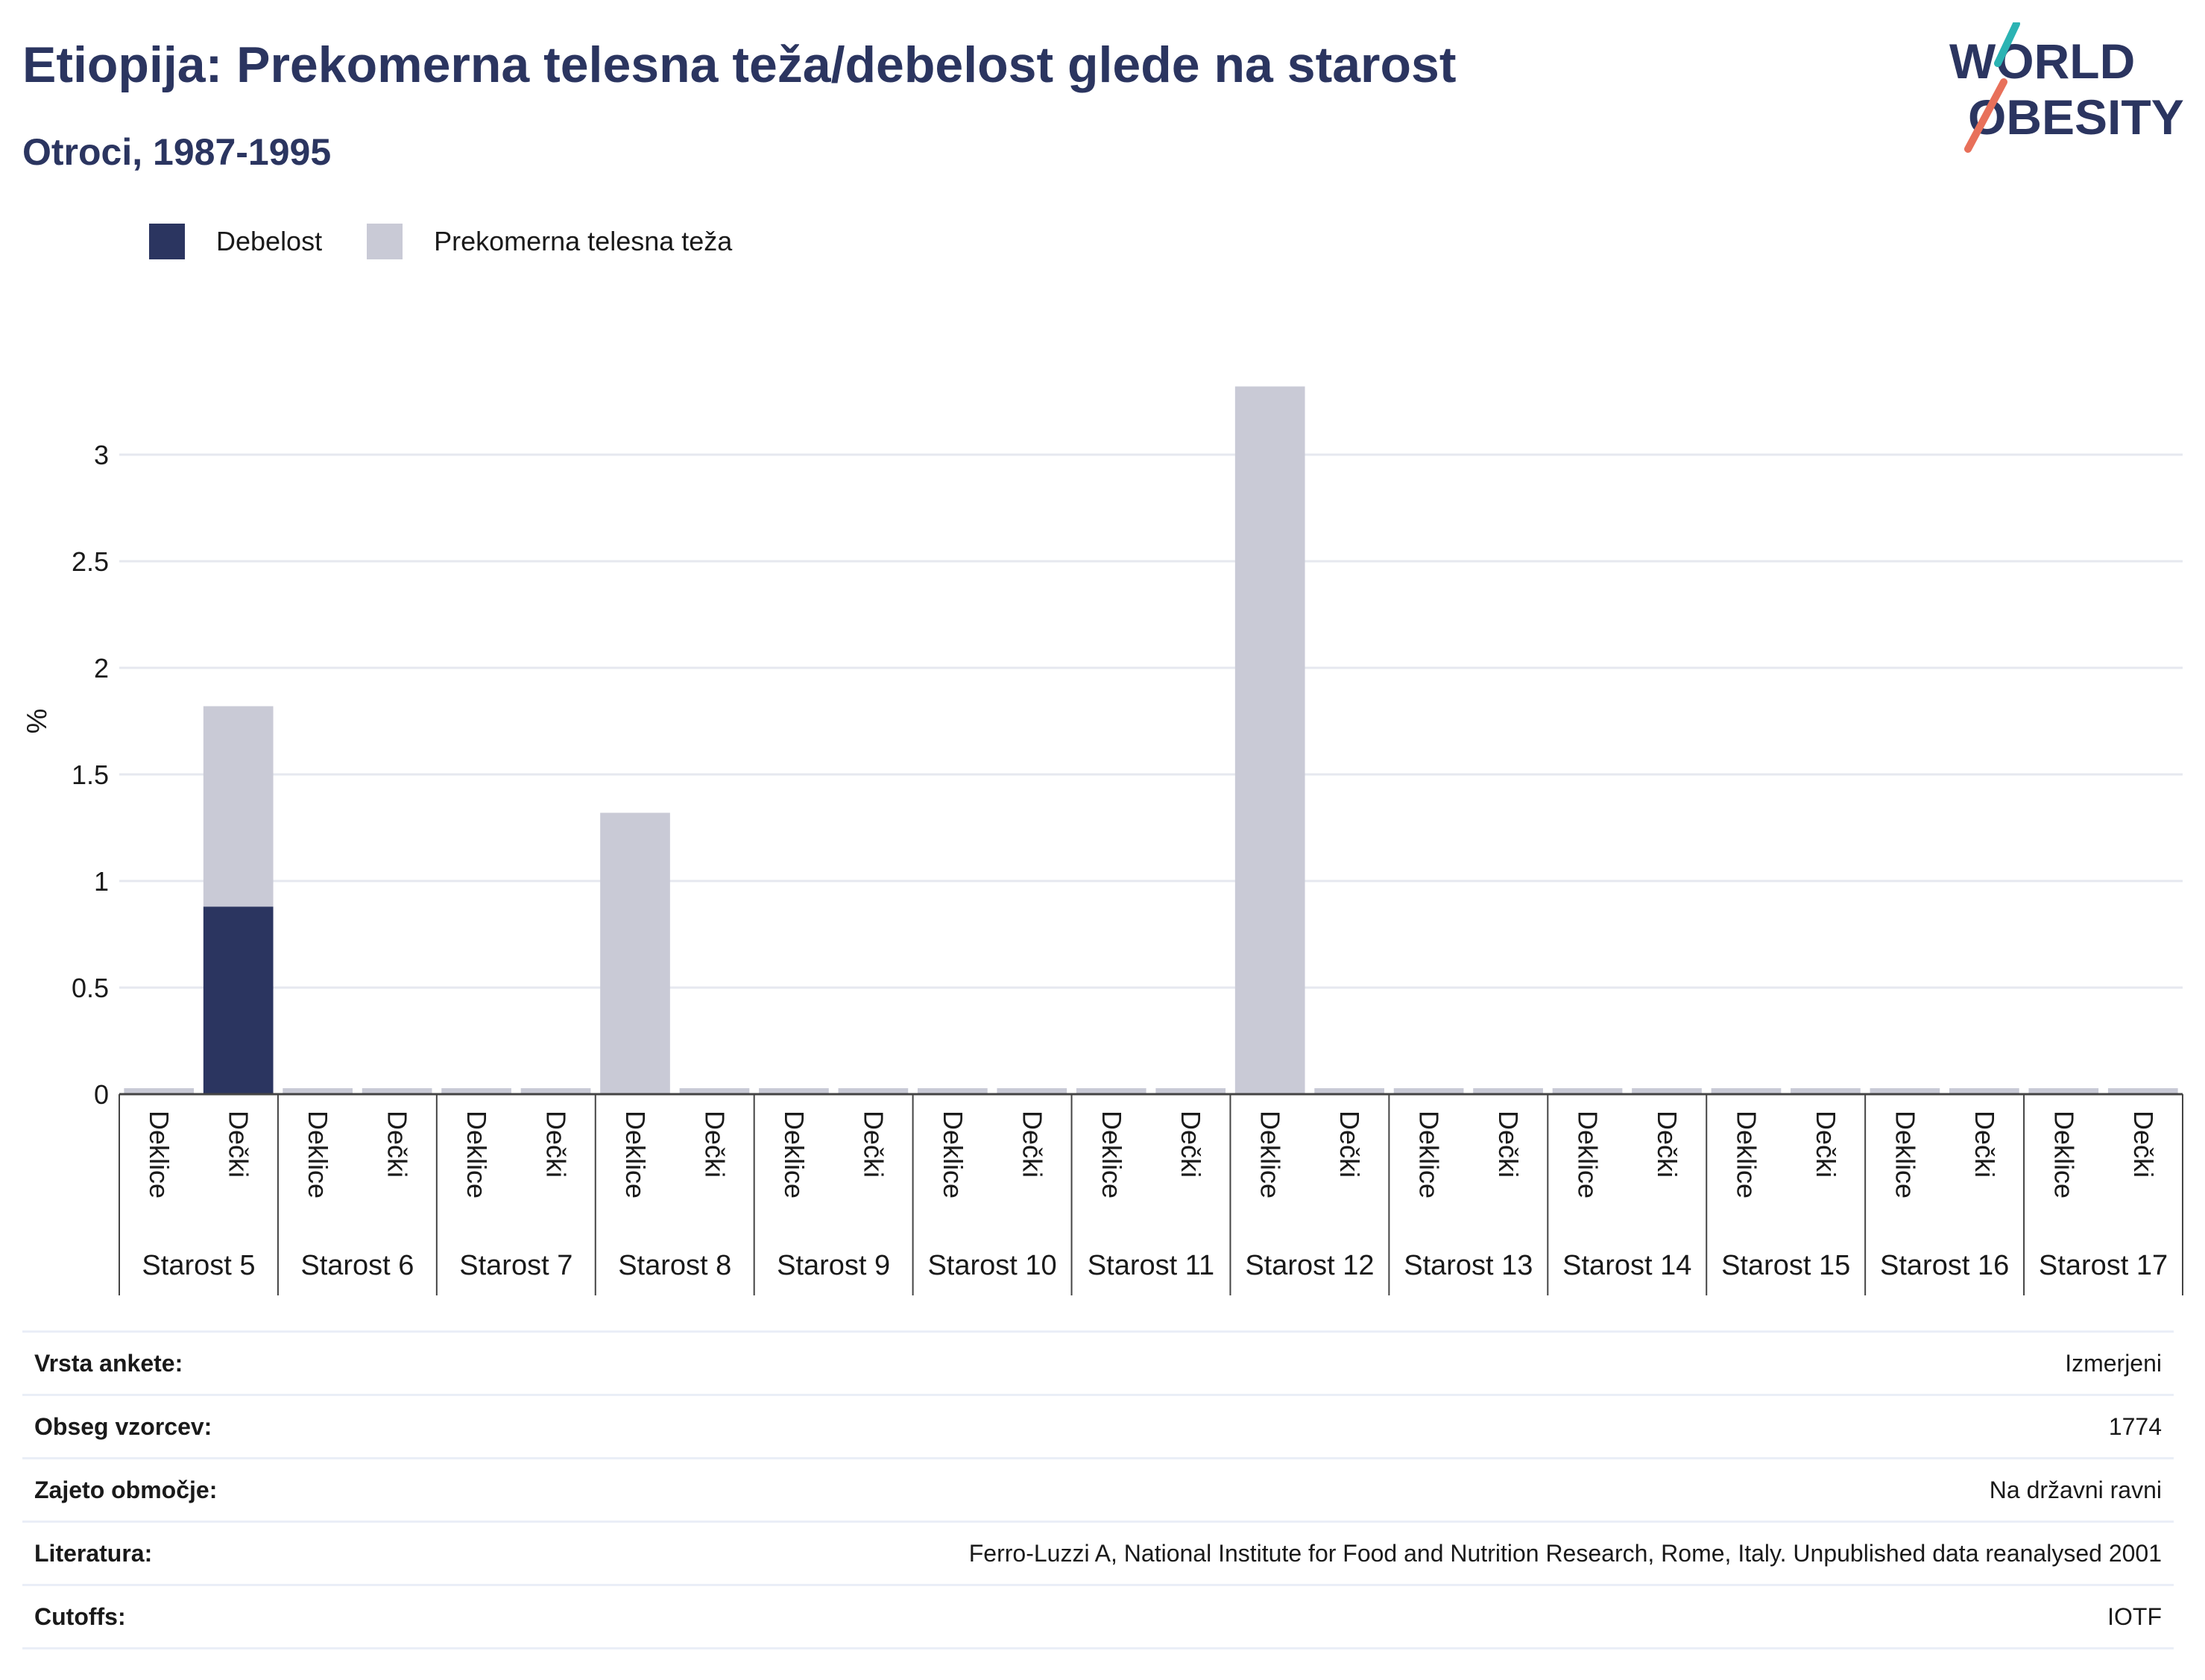 The height and width of the screenshot is (1680, 2205). I want to click on meta-label: Obseg vzorcev:, so click(123, 1426).